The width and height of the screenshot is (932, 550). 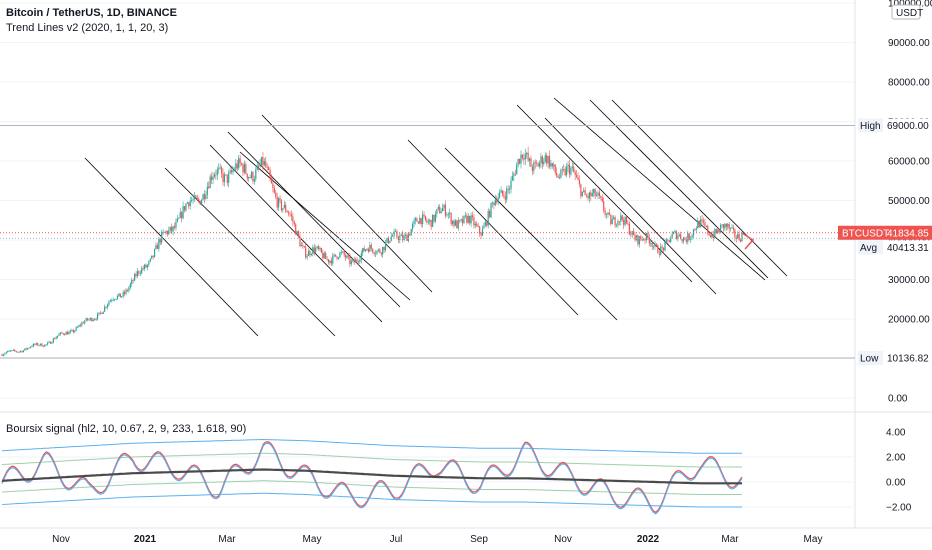 What do you see at coordinates (908, 248) in the screenshot?
I see `avg-tag-value: 40413.31` at bounding box center [908, 248].